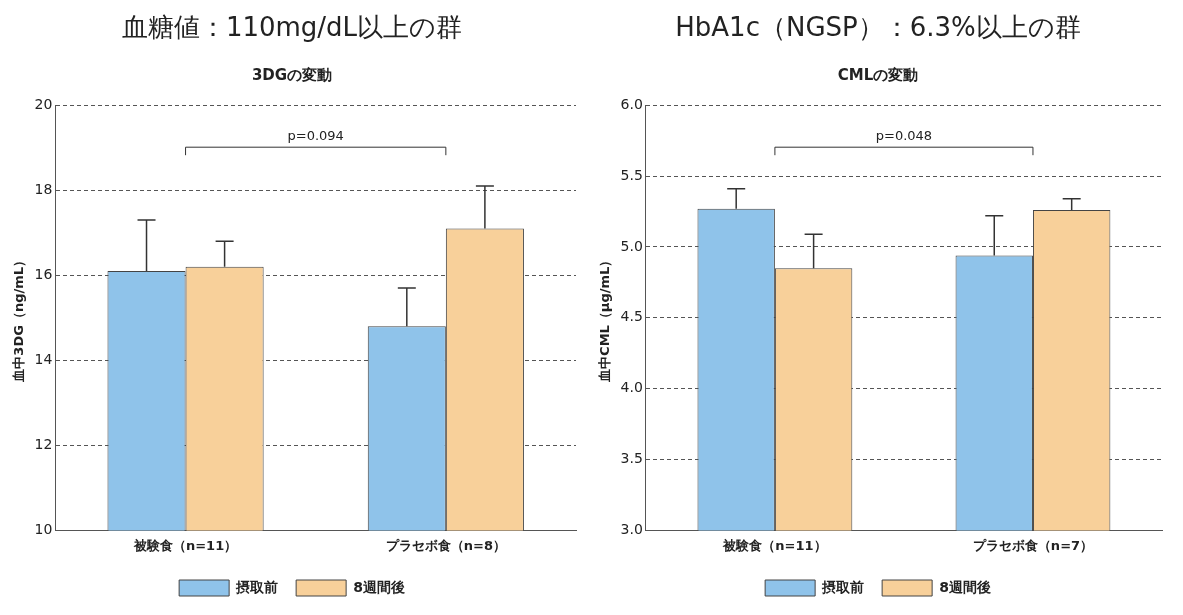  Describe the element at coordinates (878, 75) in the screenshot. I see `chart-subtitle: CMLの変動` at that location.